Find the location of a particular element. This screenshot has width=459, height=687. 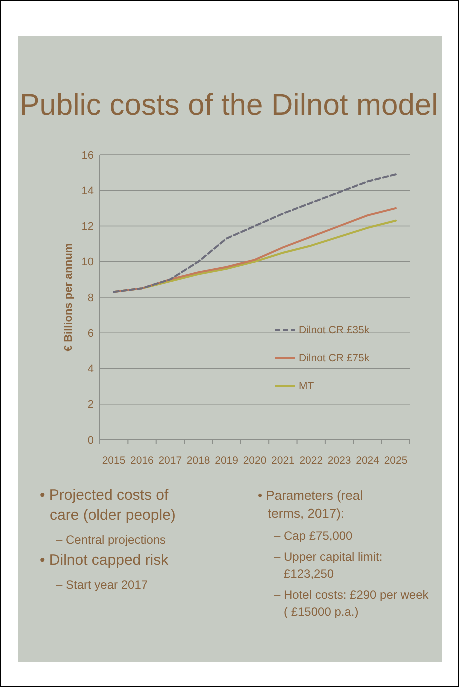

x-tick-label: 2024 is located at coordinates (368, 461).